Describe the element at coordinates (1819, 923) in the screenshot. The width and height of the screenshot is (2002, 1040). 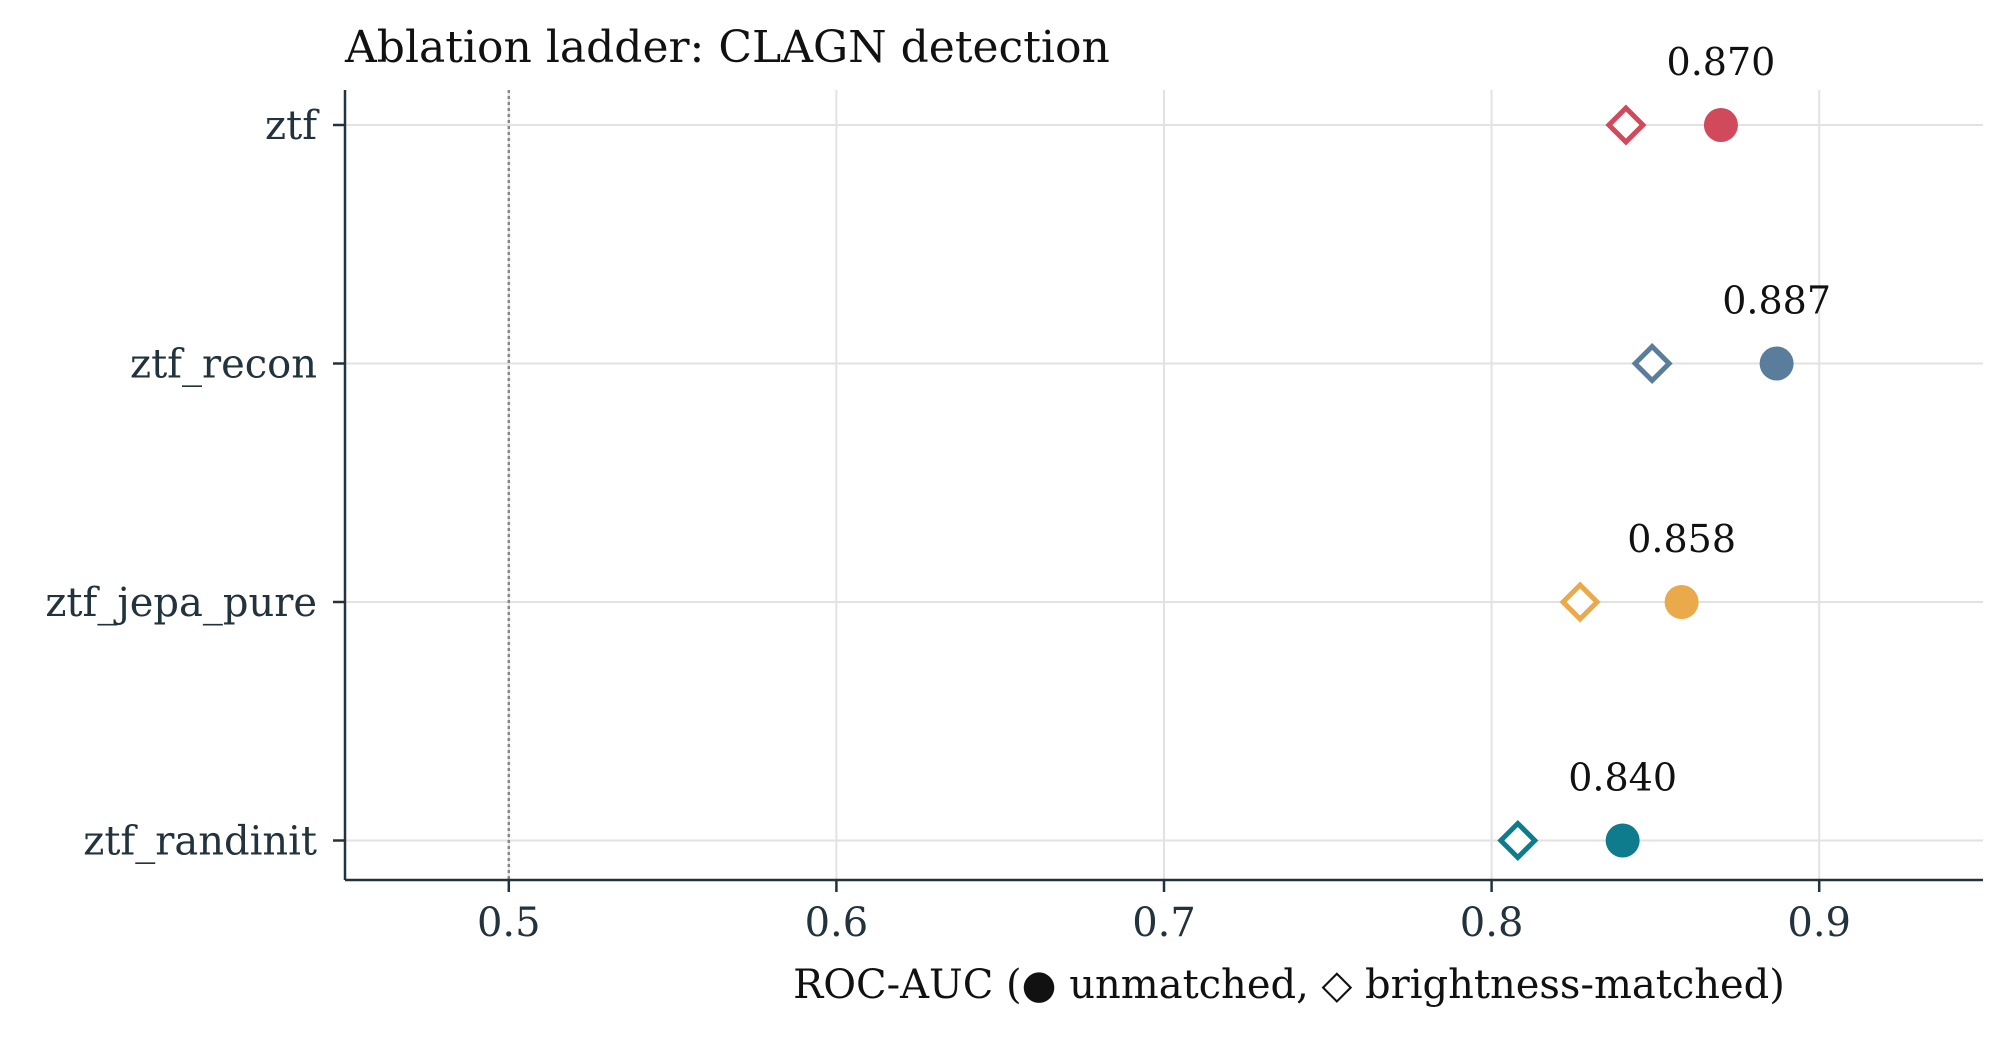
I see `x-tick-label: 0.9` at that location.